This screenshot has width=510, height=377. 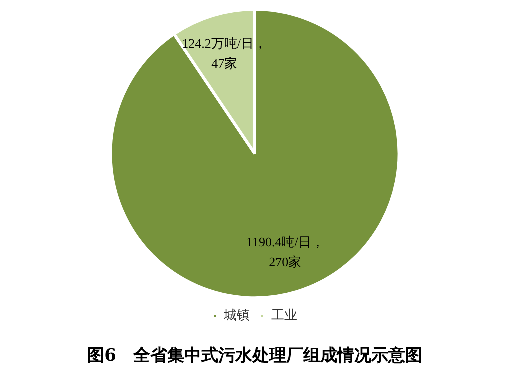 What do you see at coordinates (285, 315) in the screenshot?
I see `legend-label: 工业` at bounding box center [285, 315].